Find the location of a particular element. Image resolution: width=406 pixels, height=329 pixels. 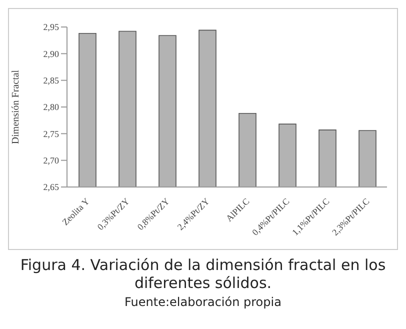

y-tick-label: 2,80 is located at coordinates (51, 107).